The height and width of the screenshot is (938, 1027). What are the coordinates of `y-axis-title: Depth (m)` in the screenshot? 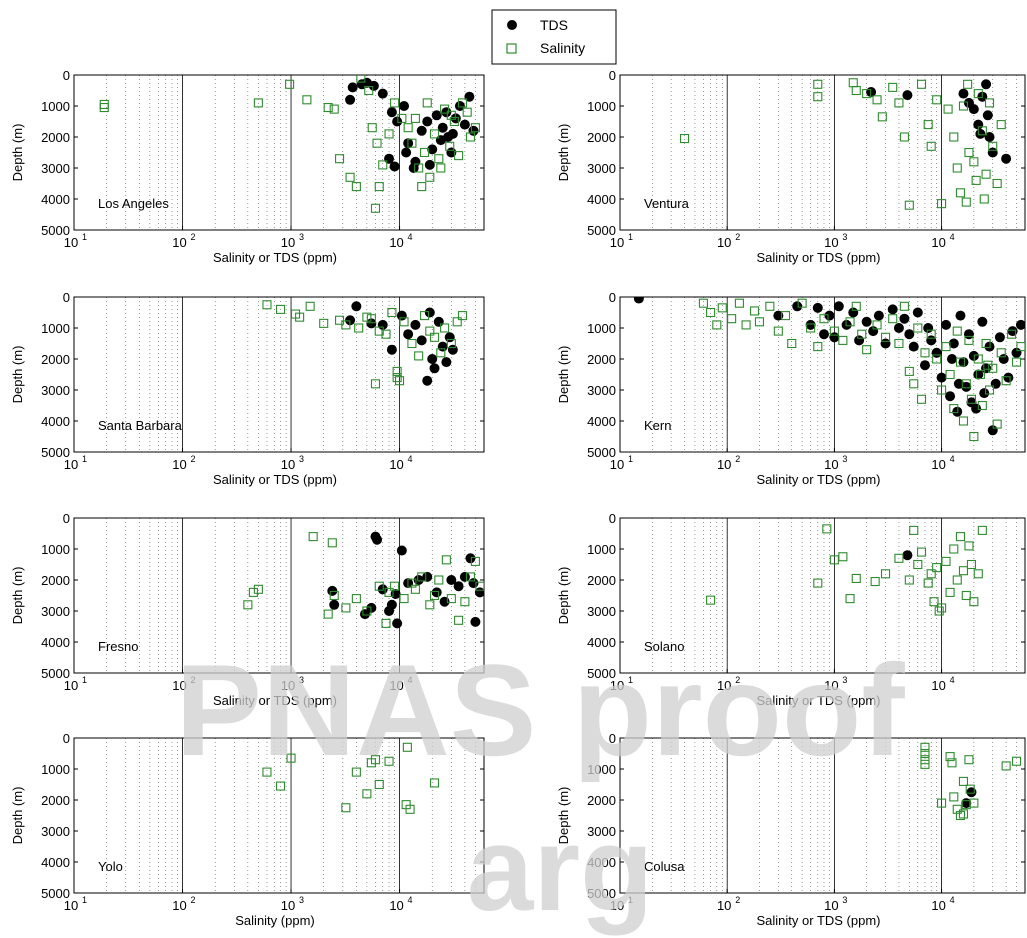 It's located at (563, 596).